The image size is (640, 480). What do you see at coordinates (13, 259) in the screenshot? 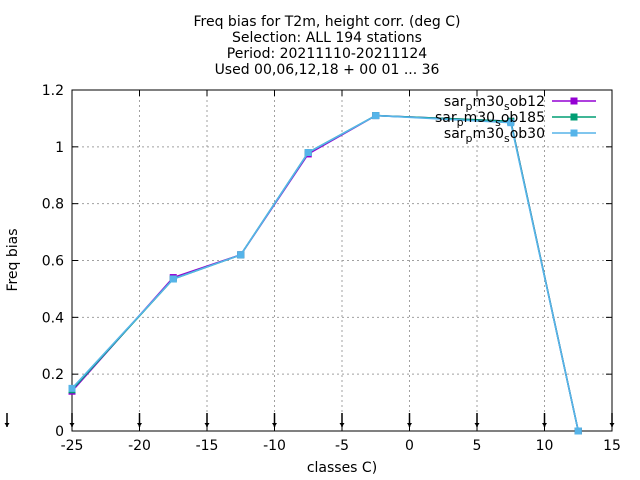
I see `y-axis-label: Freq bias` at bounding box center [13, 259].